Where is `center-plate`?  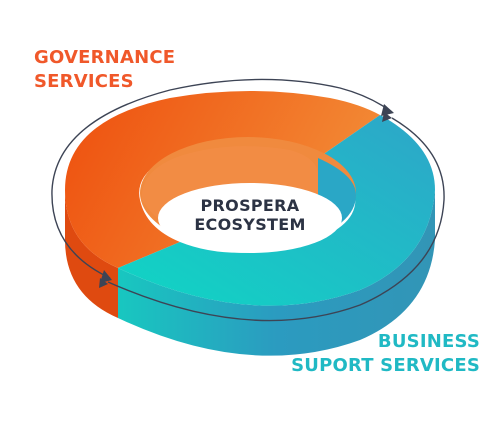
center-plate is located at coordinates (250, 218).